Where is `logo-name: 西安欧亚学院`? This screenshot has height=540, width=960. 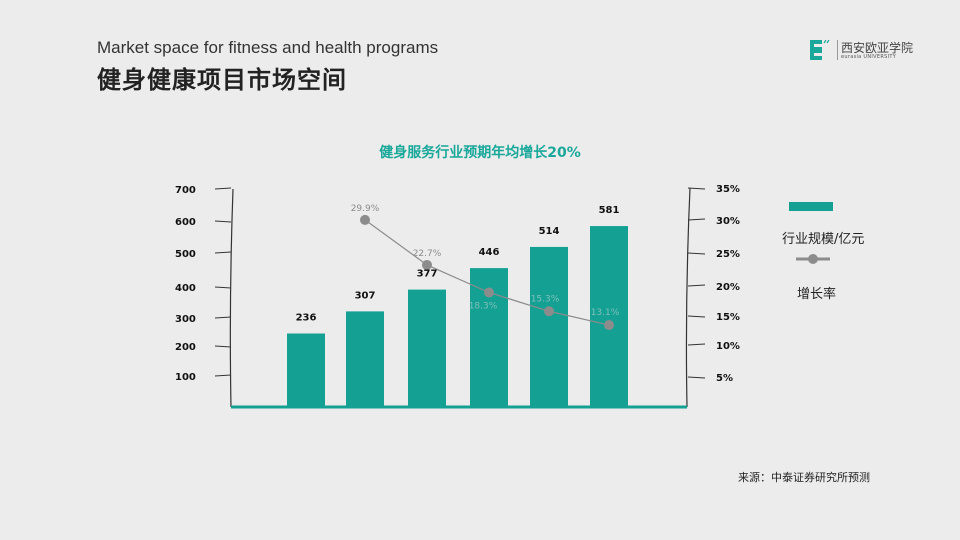
logo-name: 西安欧亚学院 is located at coordinates (877, 48).